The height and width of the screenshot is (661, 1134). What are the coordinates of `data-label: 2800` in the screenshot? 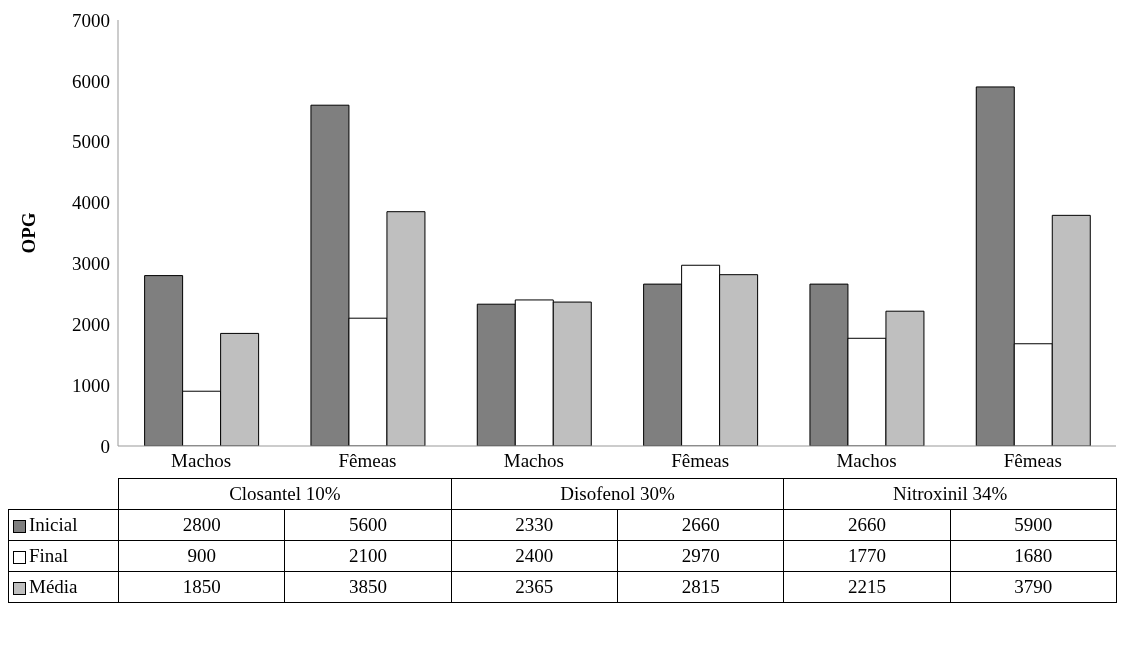 It's located at (201, 525).